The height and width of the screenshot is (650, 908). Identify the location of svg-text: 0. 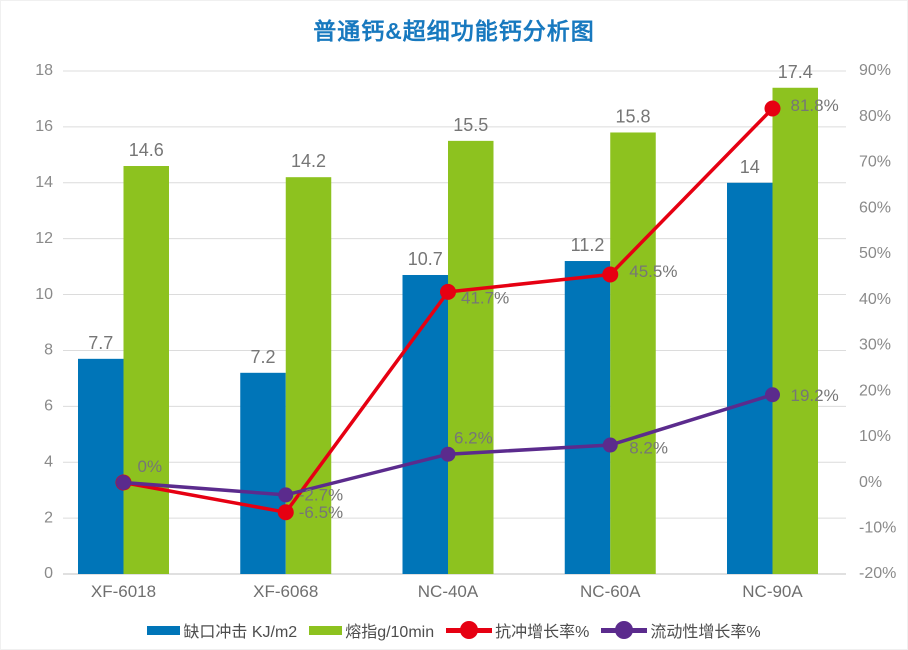
(48, 573).